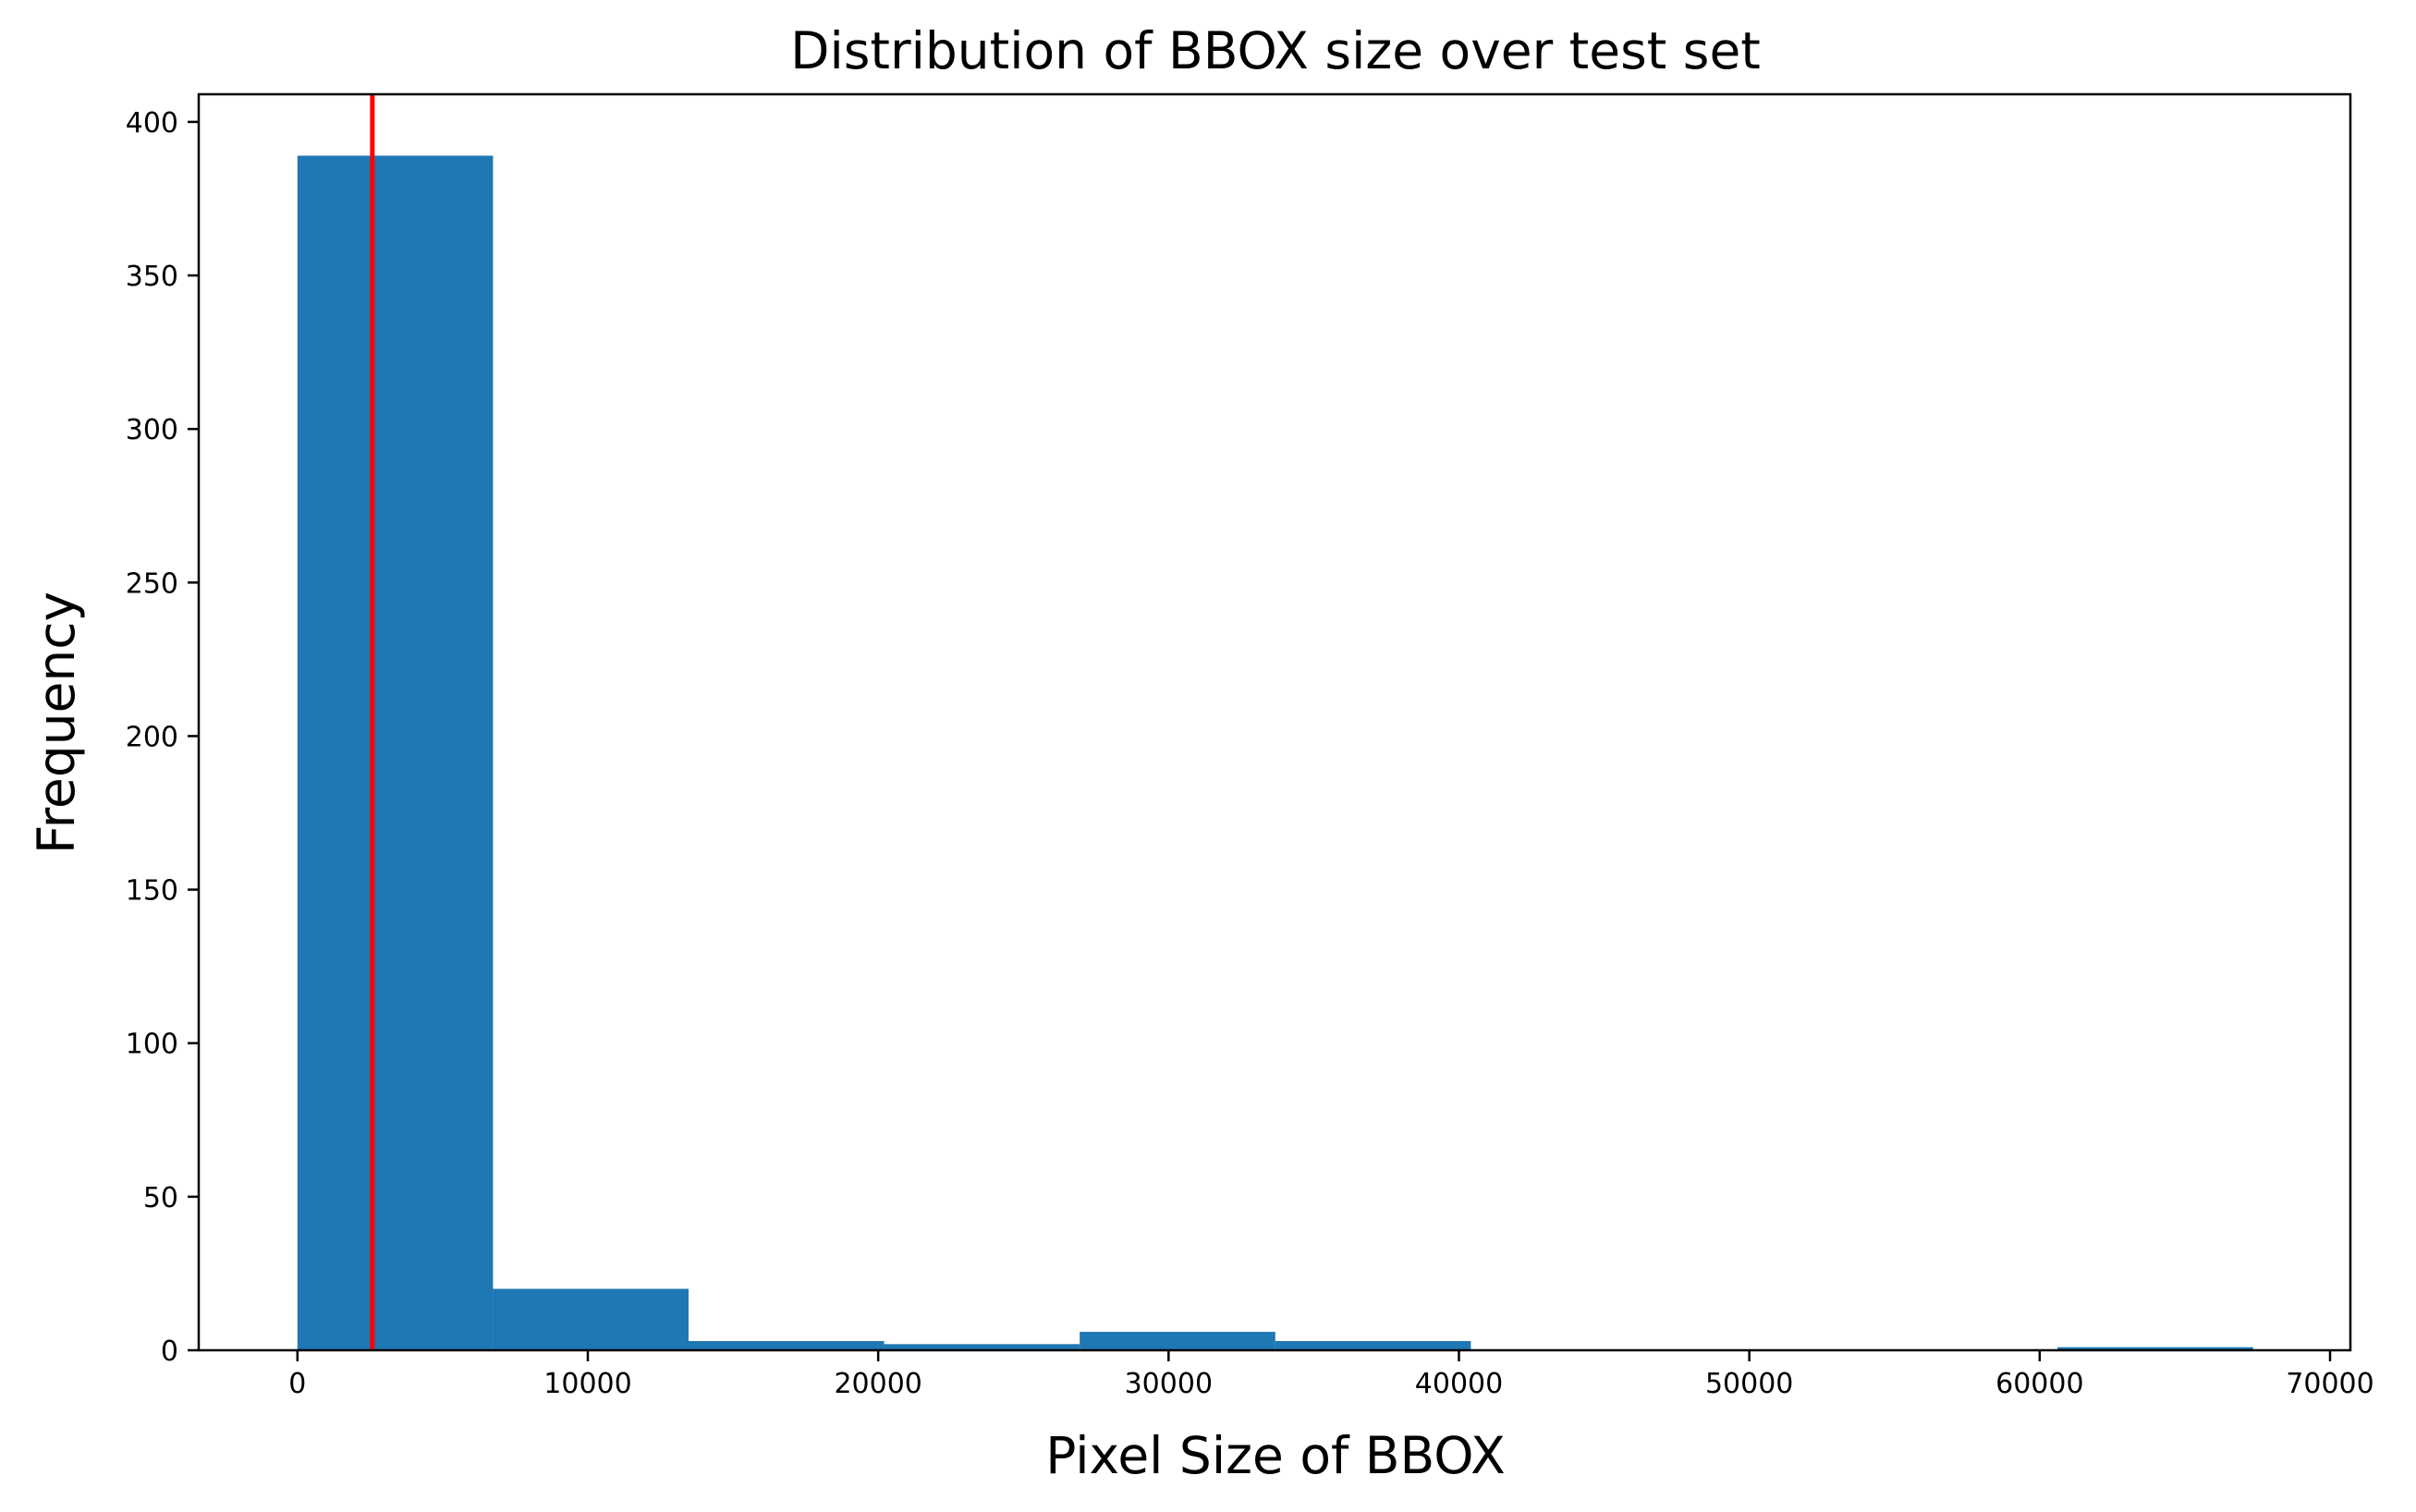 Image resolution: width=2416 pixels, height=1512 pixels. Describe the element at coordinates (152, 737) in the screenshot. I see `y-tick-label-4: 200` at that location.